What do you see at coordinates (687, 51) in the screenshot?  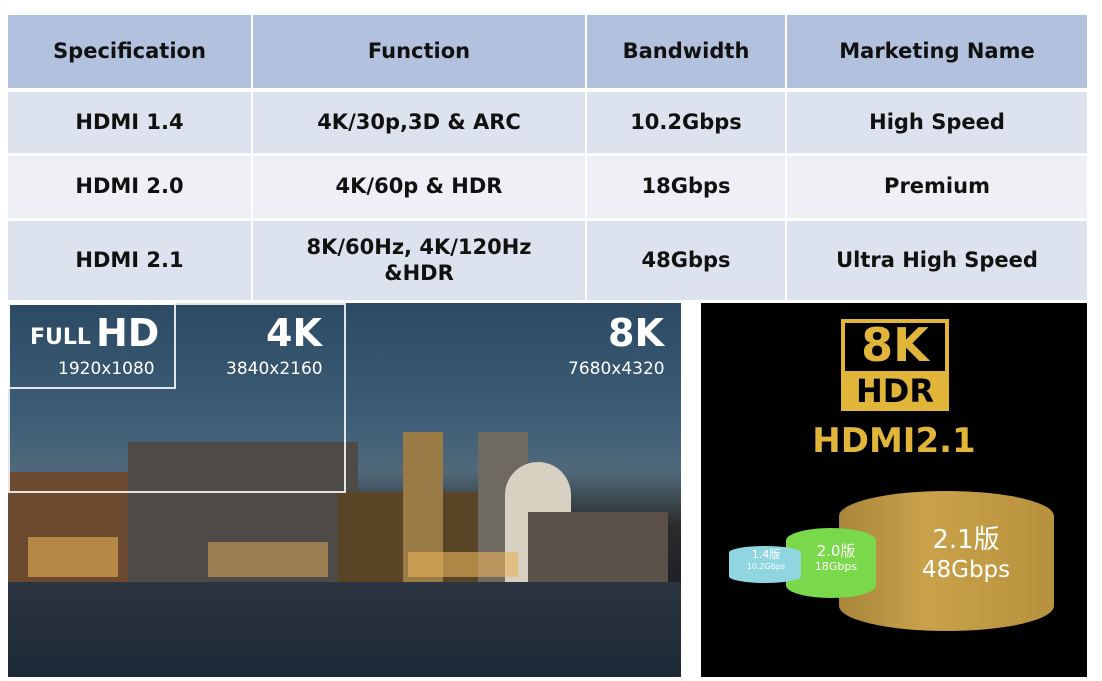 I see `header-cell: Bandwidth` at bounding box center [687, 51].